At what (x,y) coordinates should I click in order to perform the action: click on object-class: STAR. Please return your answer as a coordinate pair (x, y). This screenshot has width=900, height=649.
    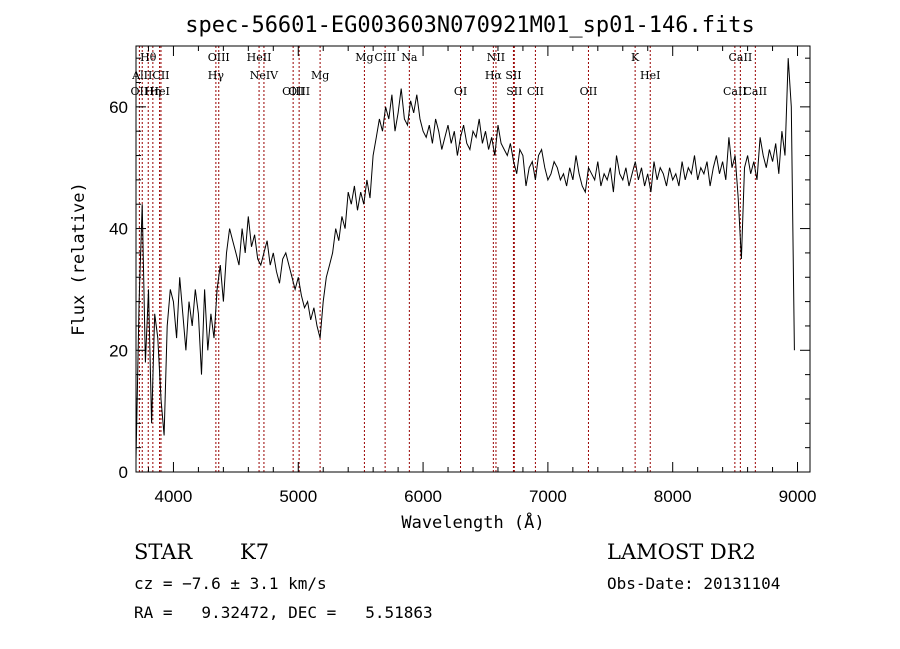
    Looking at the image, I should click on (163, 552).